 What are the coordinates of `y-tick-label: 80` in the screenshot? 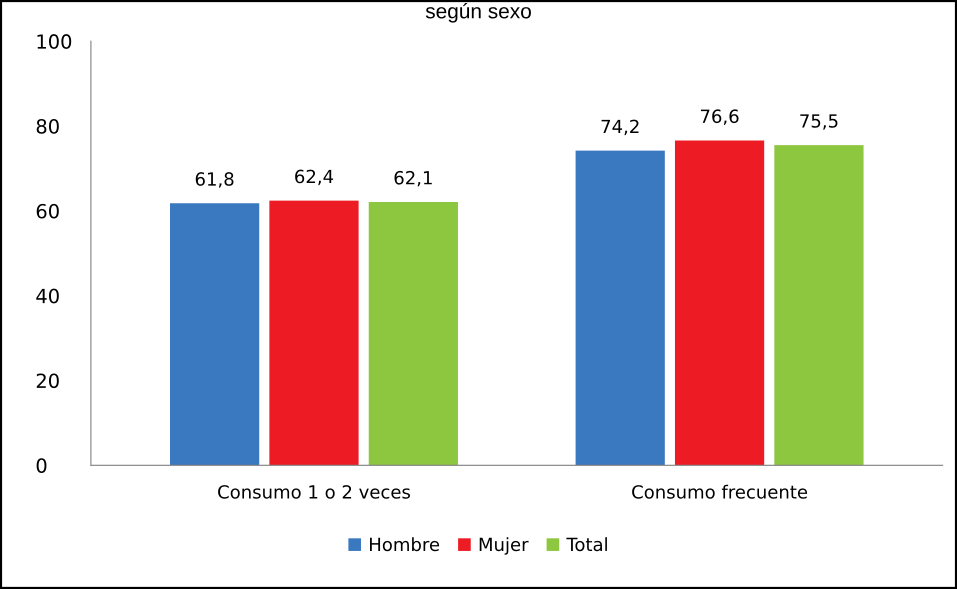 It's located at (47, 126).